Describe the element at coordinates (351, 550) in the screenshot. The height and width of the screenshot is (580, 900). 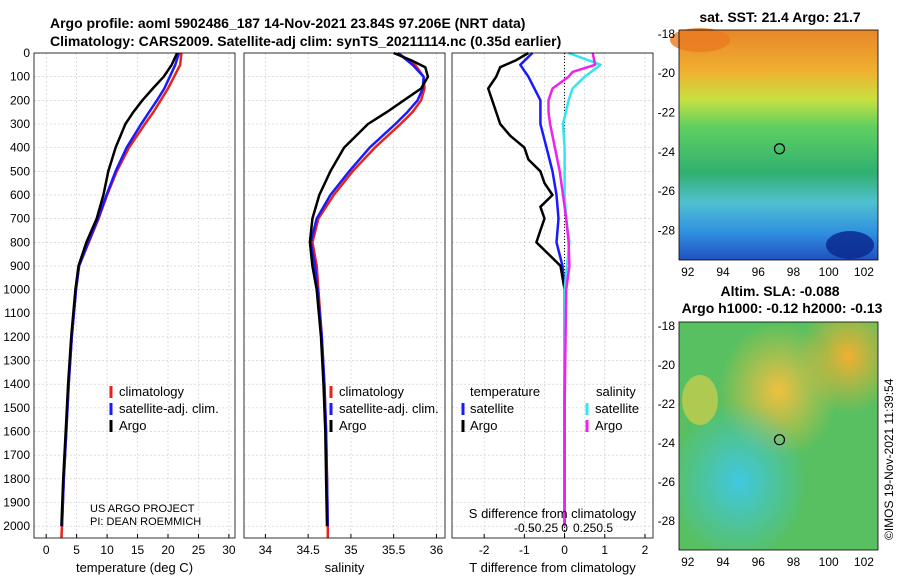
I see `x-tick-label: 35` at that location.